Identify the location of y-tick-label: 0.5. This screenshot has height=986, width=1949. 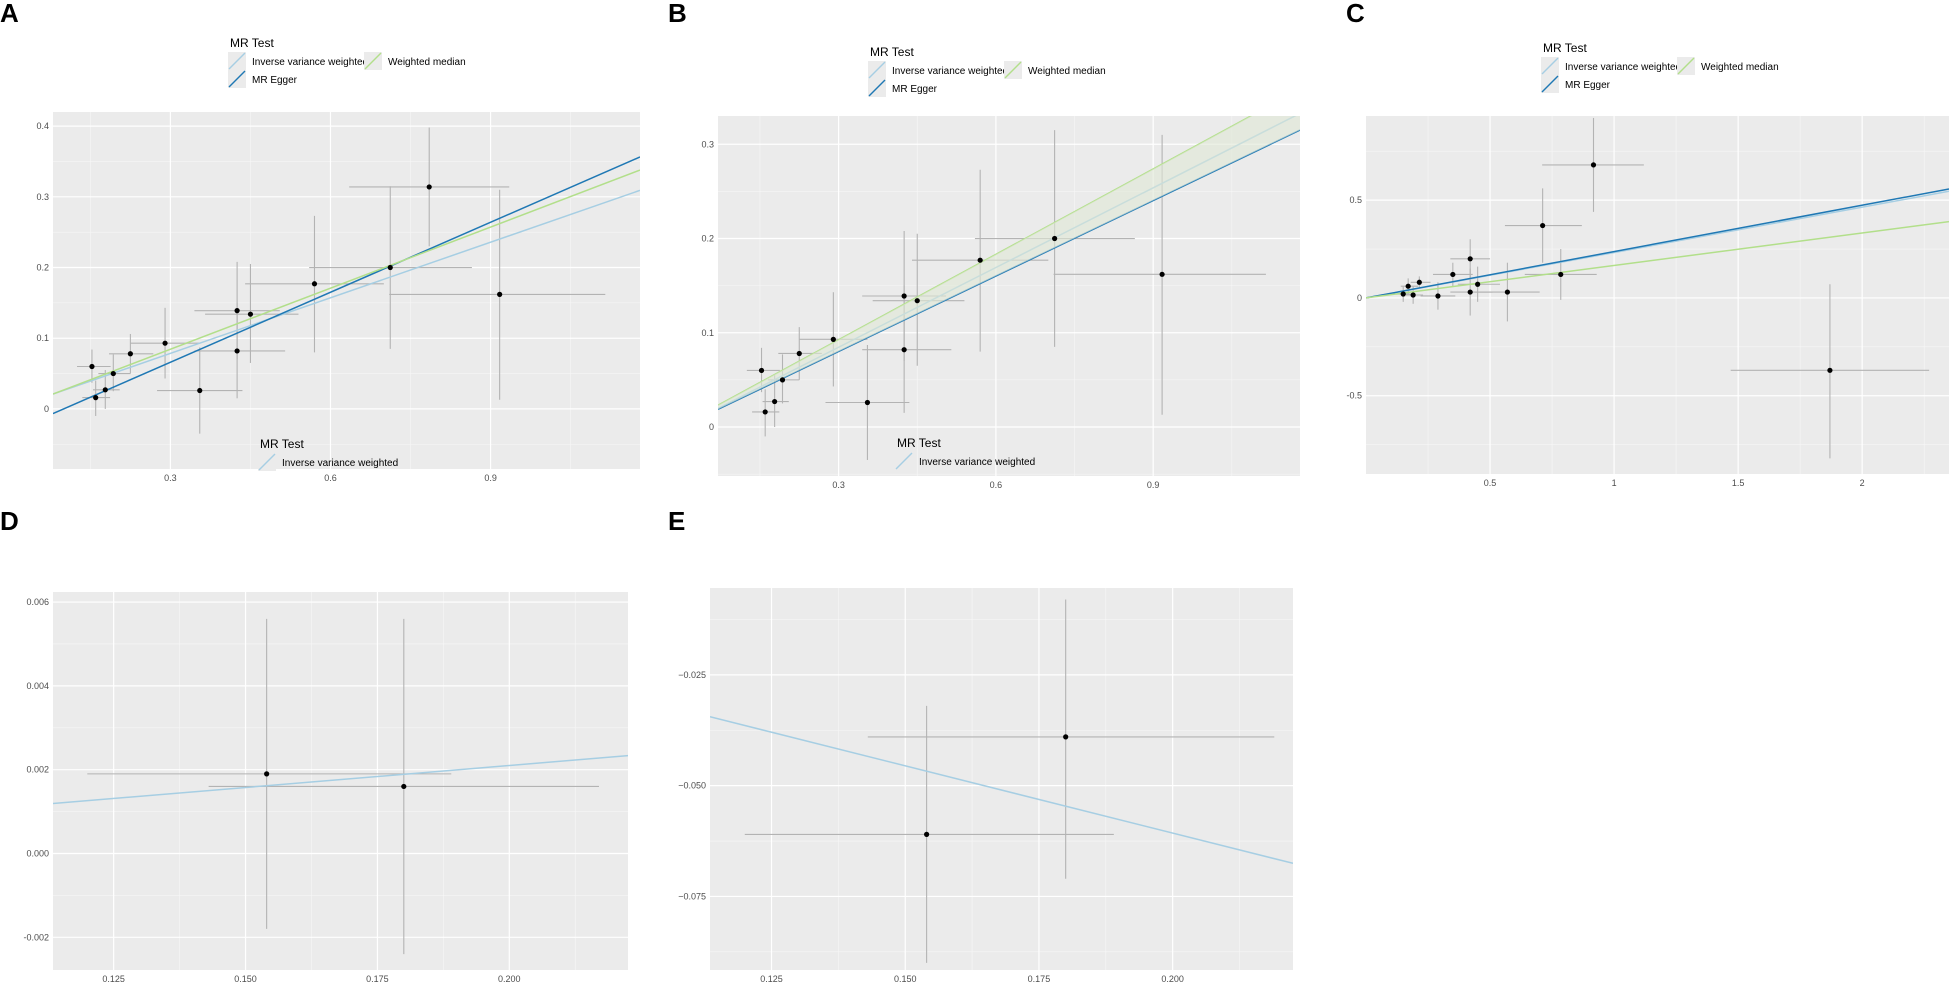
(1355, 200).